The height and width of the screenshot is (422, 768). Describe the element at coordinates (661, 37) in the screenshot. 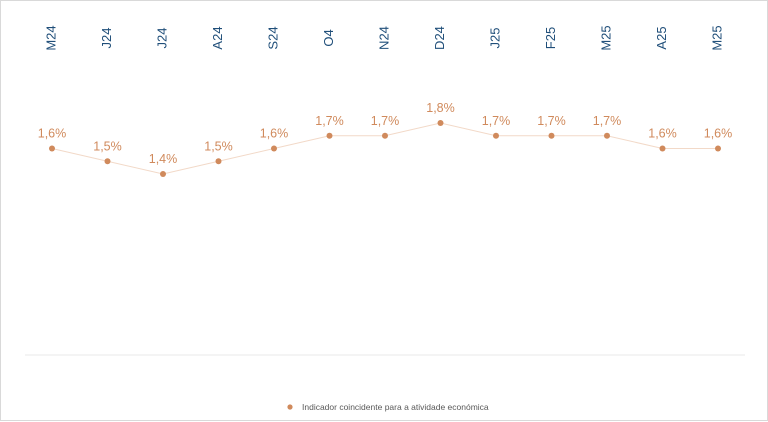

I see `category-label: A25` at that location.